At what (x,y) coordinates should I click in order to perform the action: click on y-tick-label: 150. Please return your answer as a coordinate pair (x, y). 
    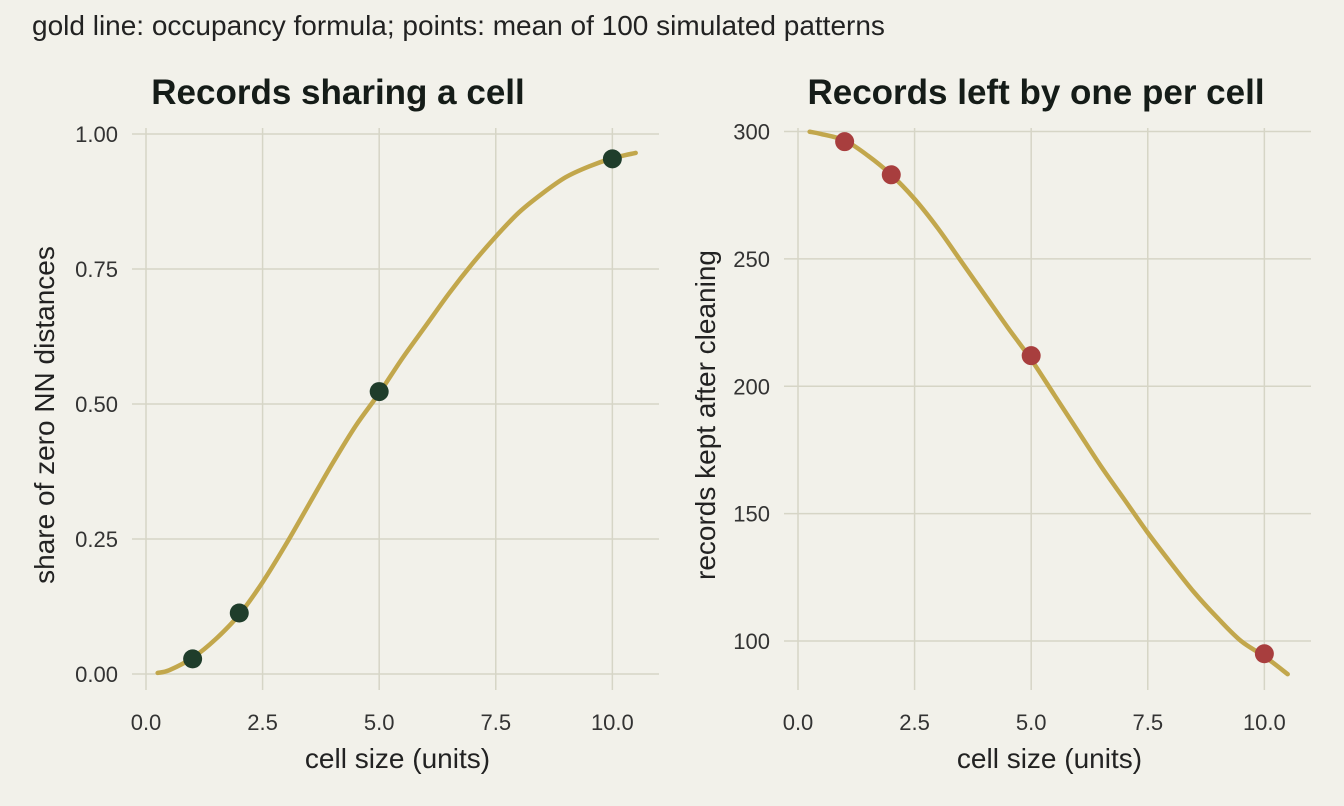
    Looking at the image, I should click on (751, 514).